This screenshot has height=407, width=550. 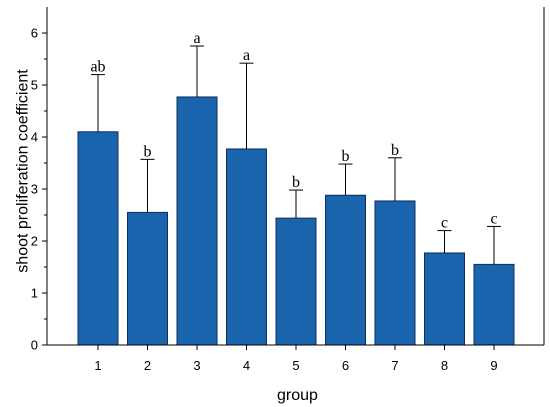 I want to click on significance-letter-group-6: b, so click(x=346, y=156).